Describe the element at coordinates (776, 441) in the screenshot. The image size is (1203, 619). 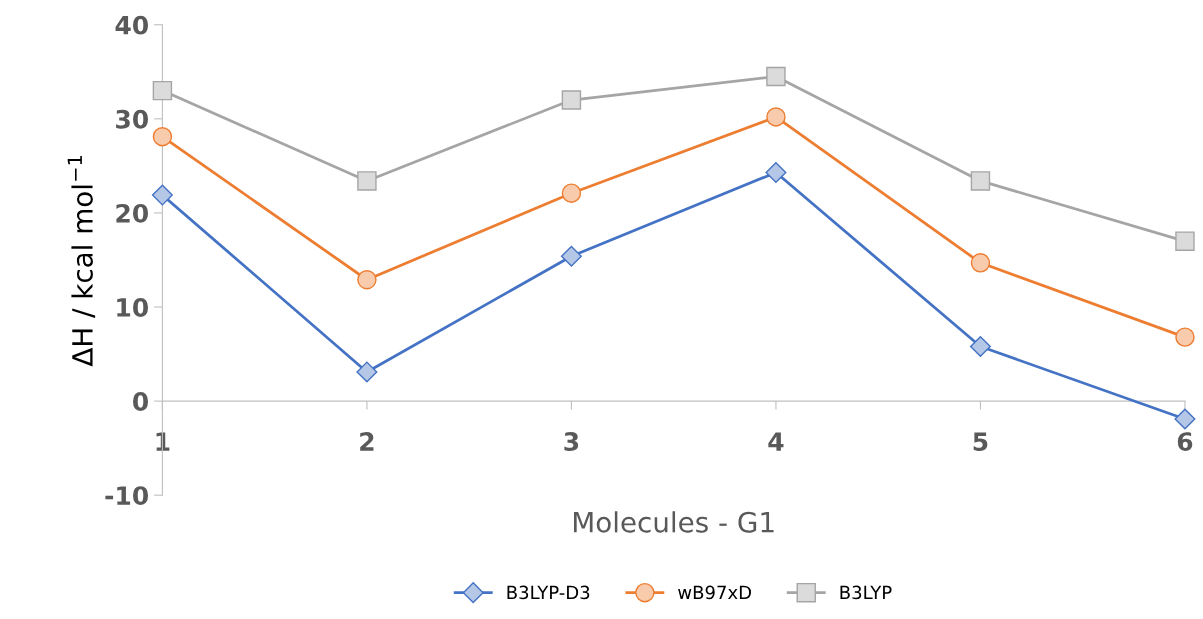
I see `x-tick-label: 4` at that location.